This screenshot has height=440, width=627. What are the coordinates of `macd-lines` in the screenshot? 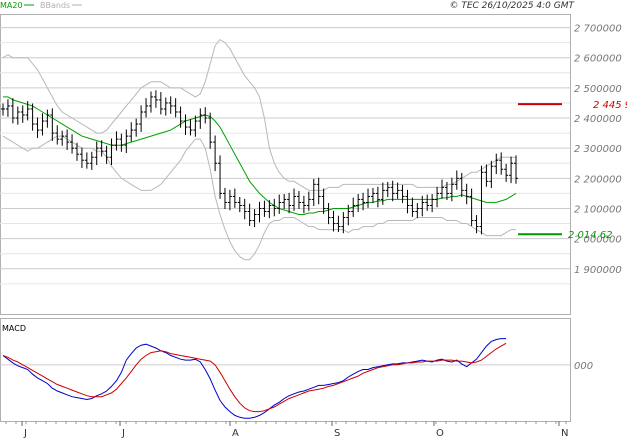 It's located at (254, 378).